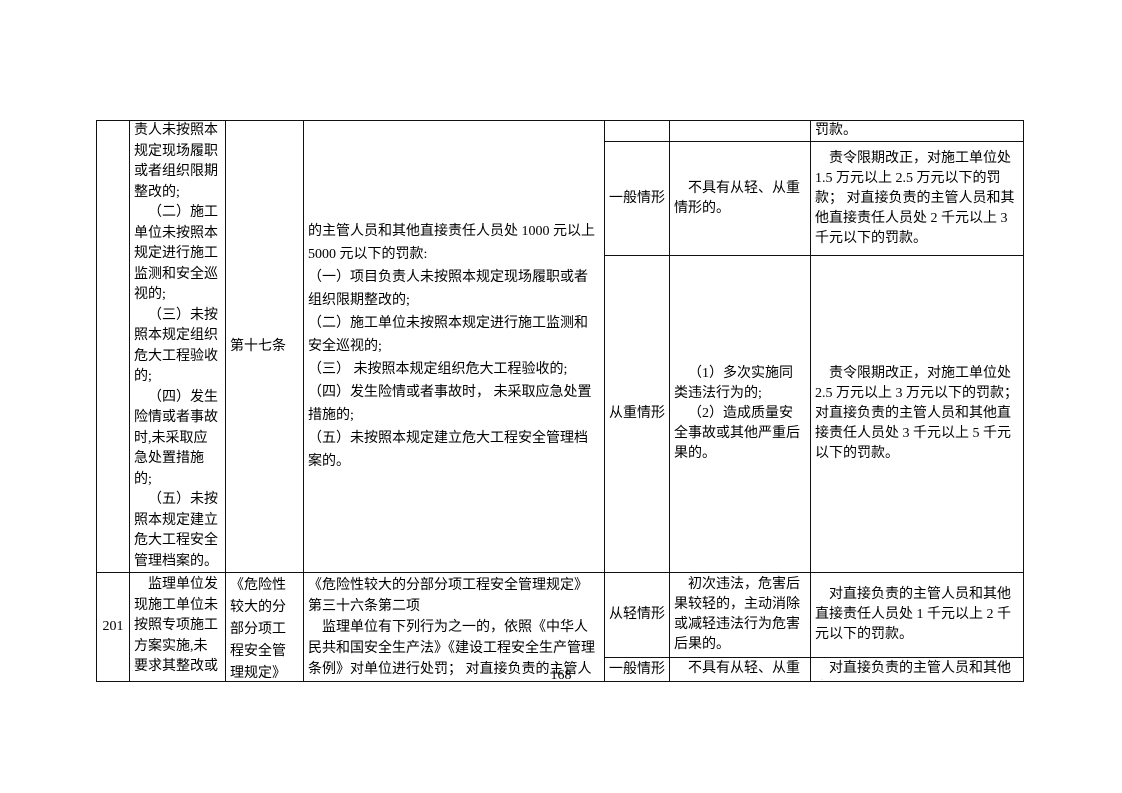 Image resolution: width=1122 pixels, height=793 pixels. What do you see at coordinates (637, 131) in the screenshot?
I see `cell-situation-carryover` at bounding box center [637, 131].